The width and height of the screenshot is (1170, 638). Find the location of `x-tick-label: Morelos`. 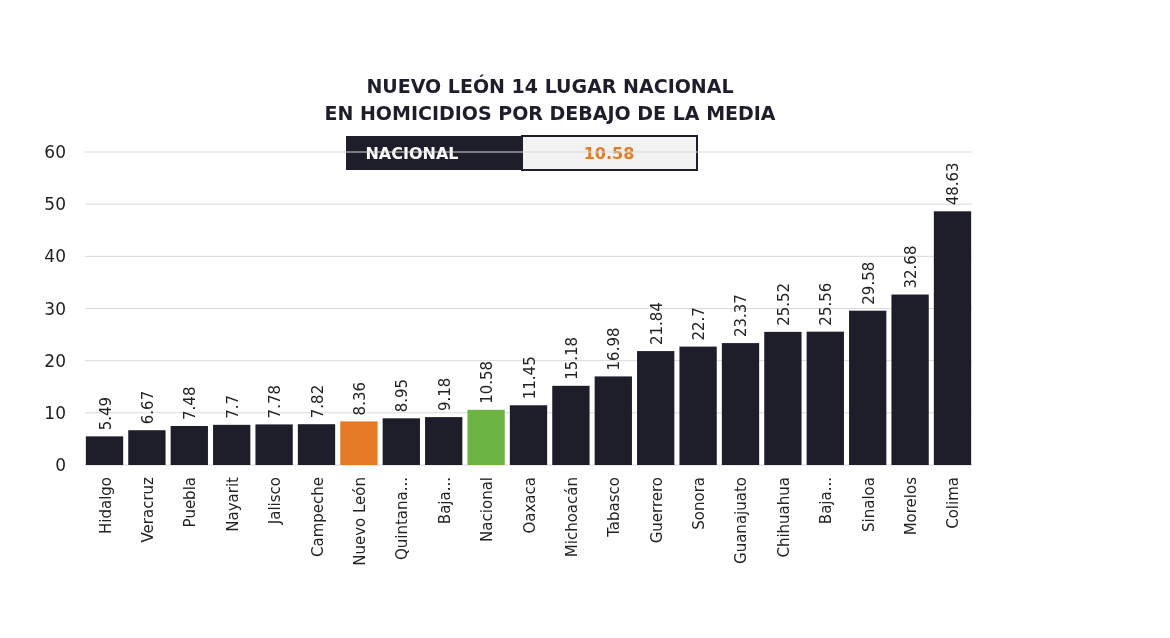

x-tick-label: Morelos is located at coordinates (911, 506).